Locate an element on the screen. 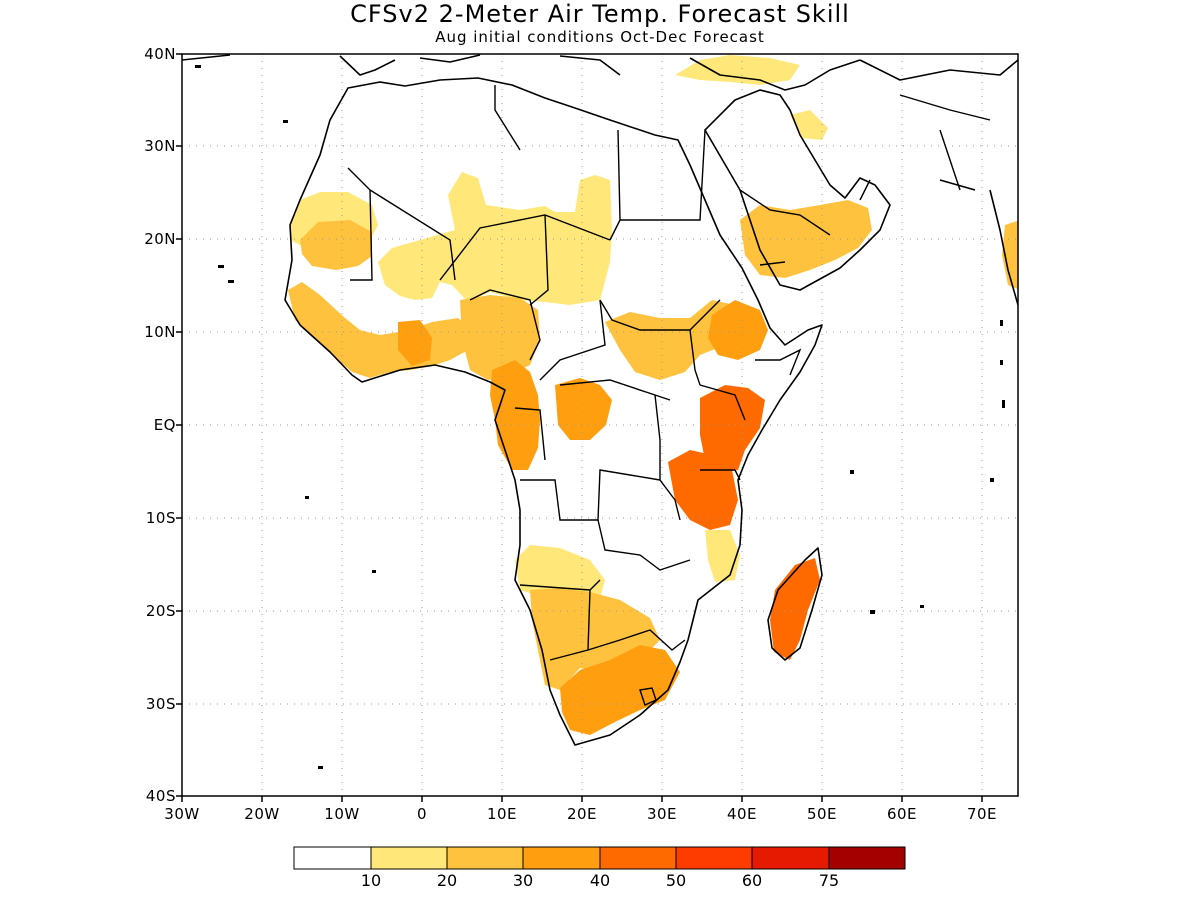 Image resolution: width=1200 pixels, height=900 pixels. x-tick-label: 30W is located at coordinates (182, 814).